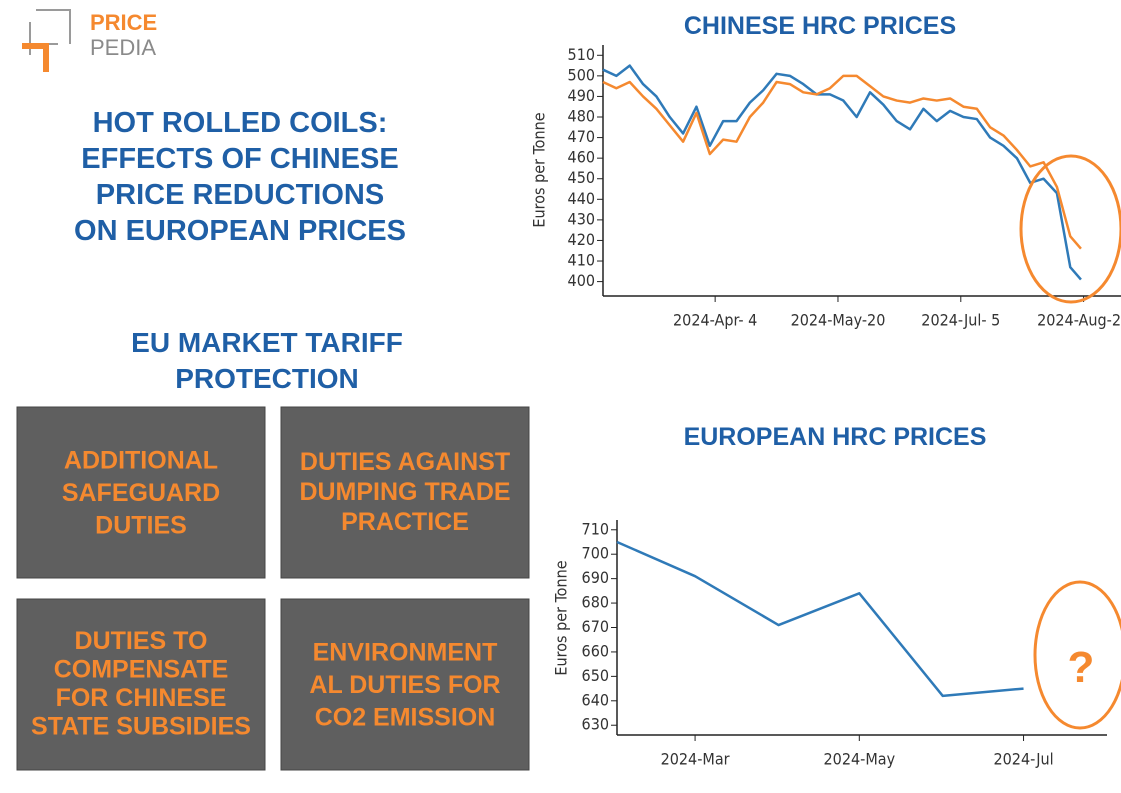 The image size is (1121, 793). Describe the element at coordinates (581, 157) in the screenshot. I see `y-tick-label: 460` at that location.